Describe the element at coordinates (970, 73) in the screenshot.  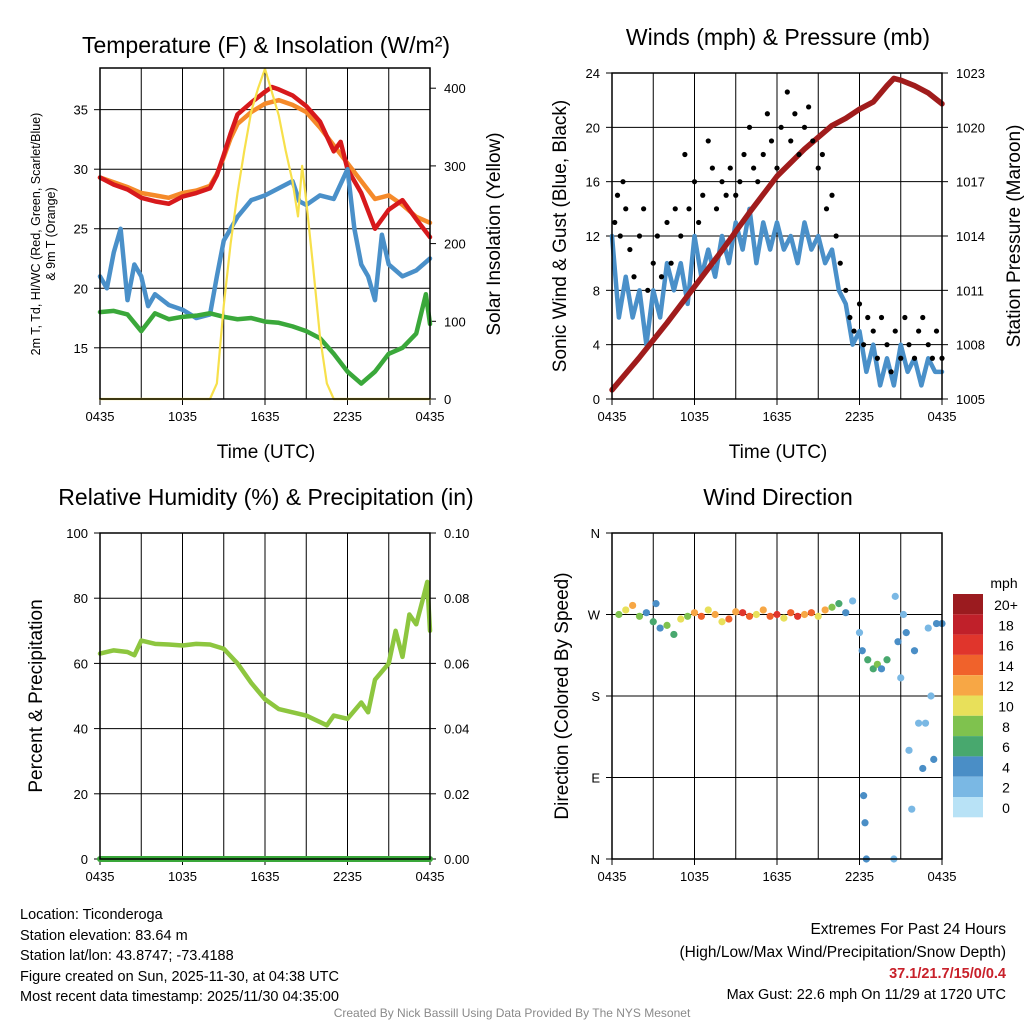
I see `y-right-tick-label: 1023` at that location.